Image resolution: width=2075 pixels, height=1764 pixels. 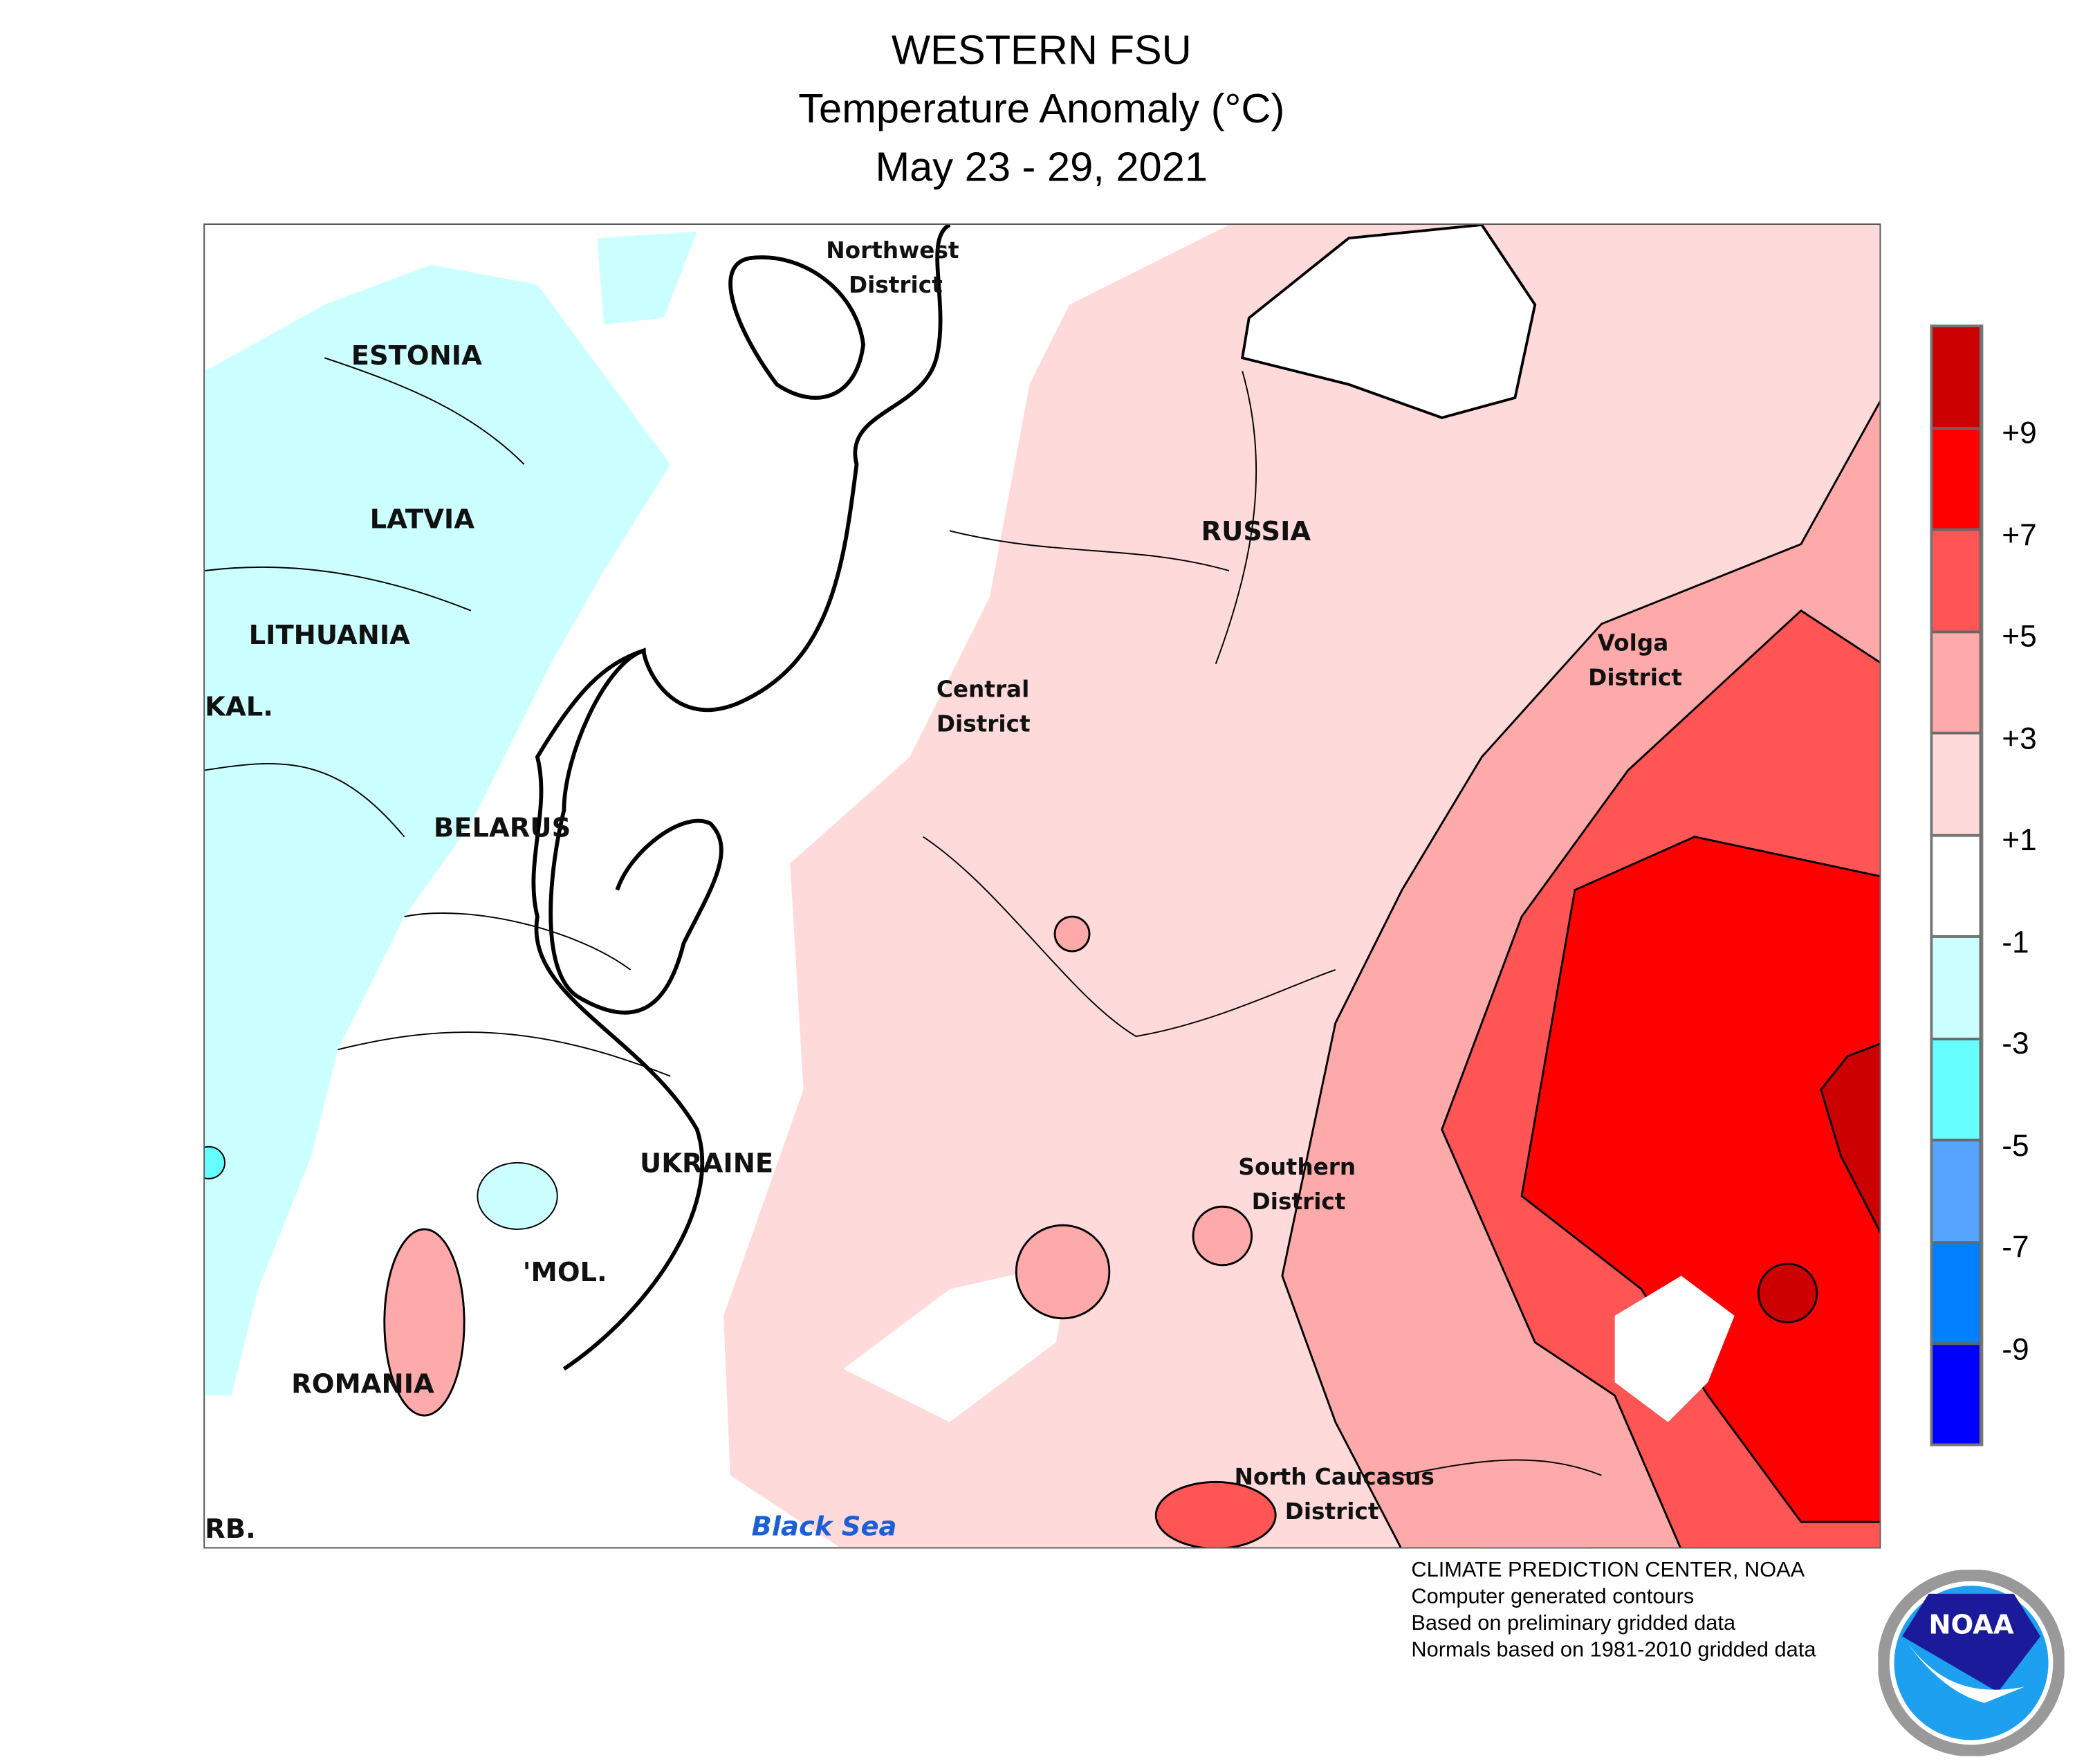 I want to click on label-kaliningrad: KAL., so click(x=239, y=706).